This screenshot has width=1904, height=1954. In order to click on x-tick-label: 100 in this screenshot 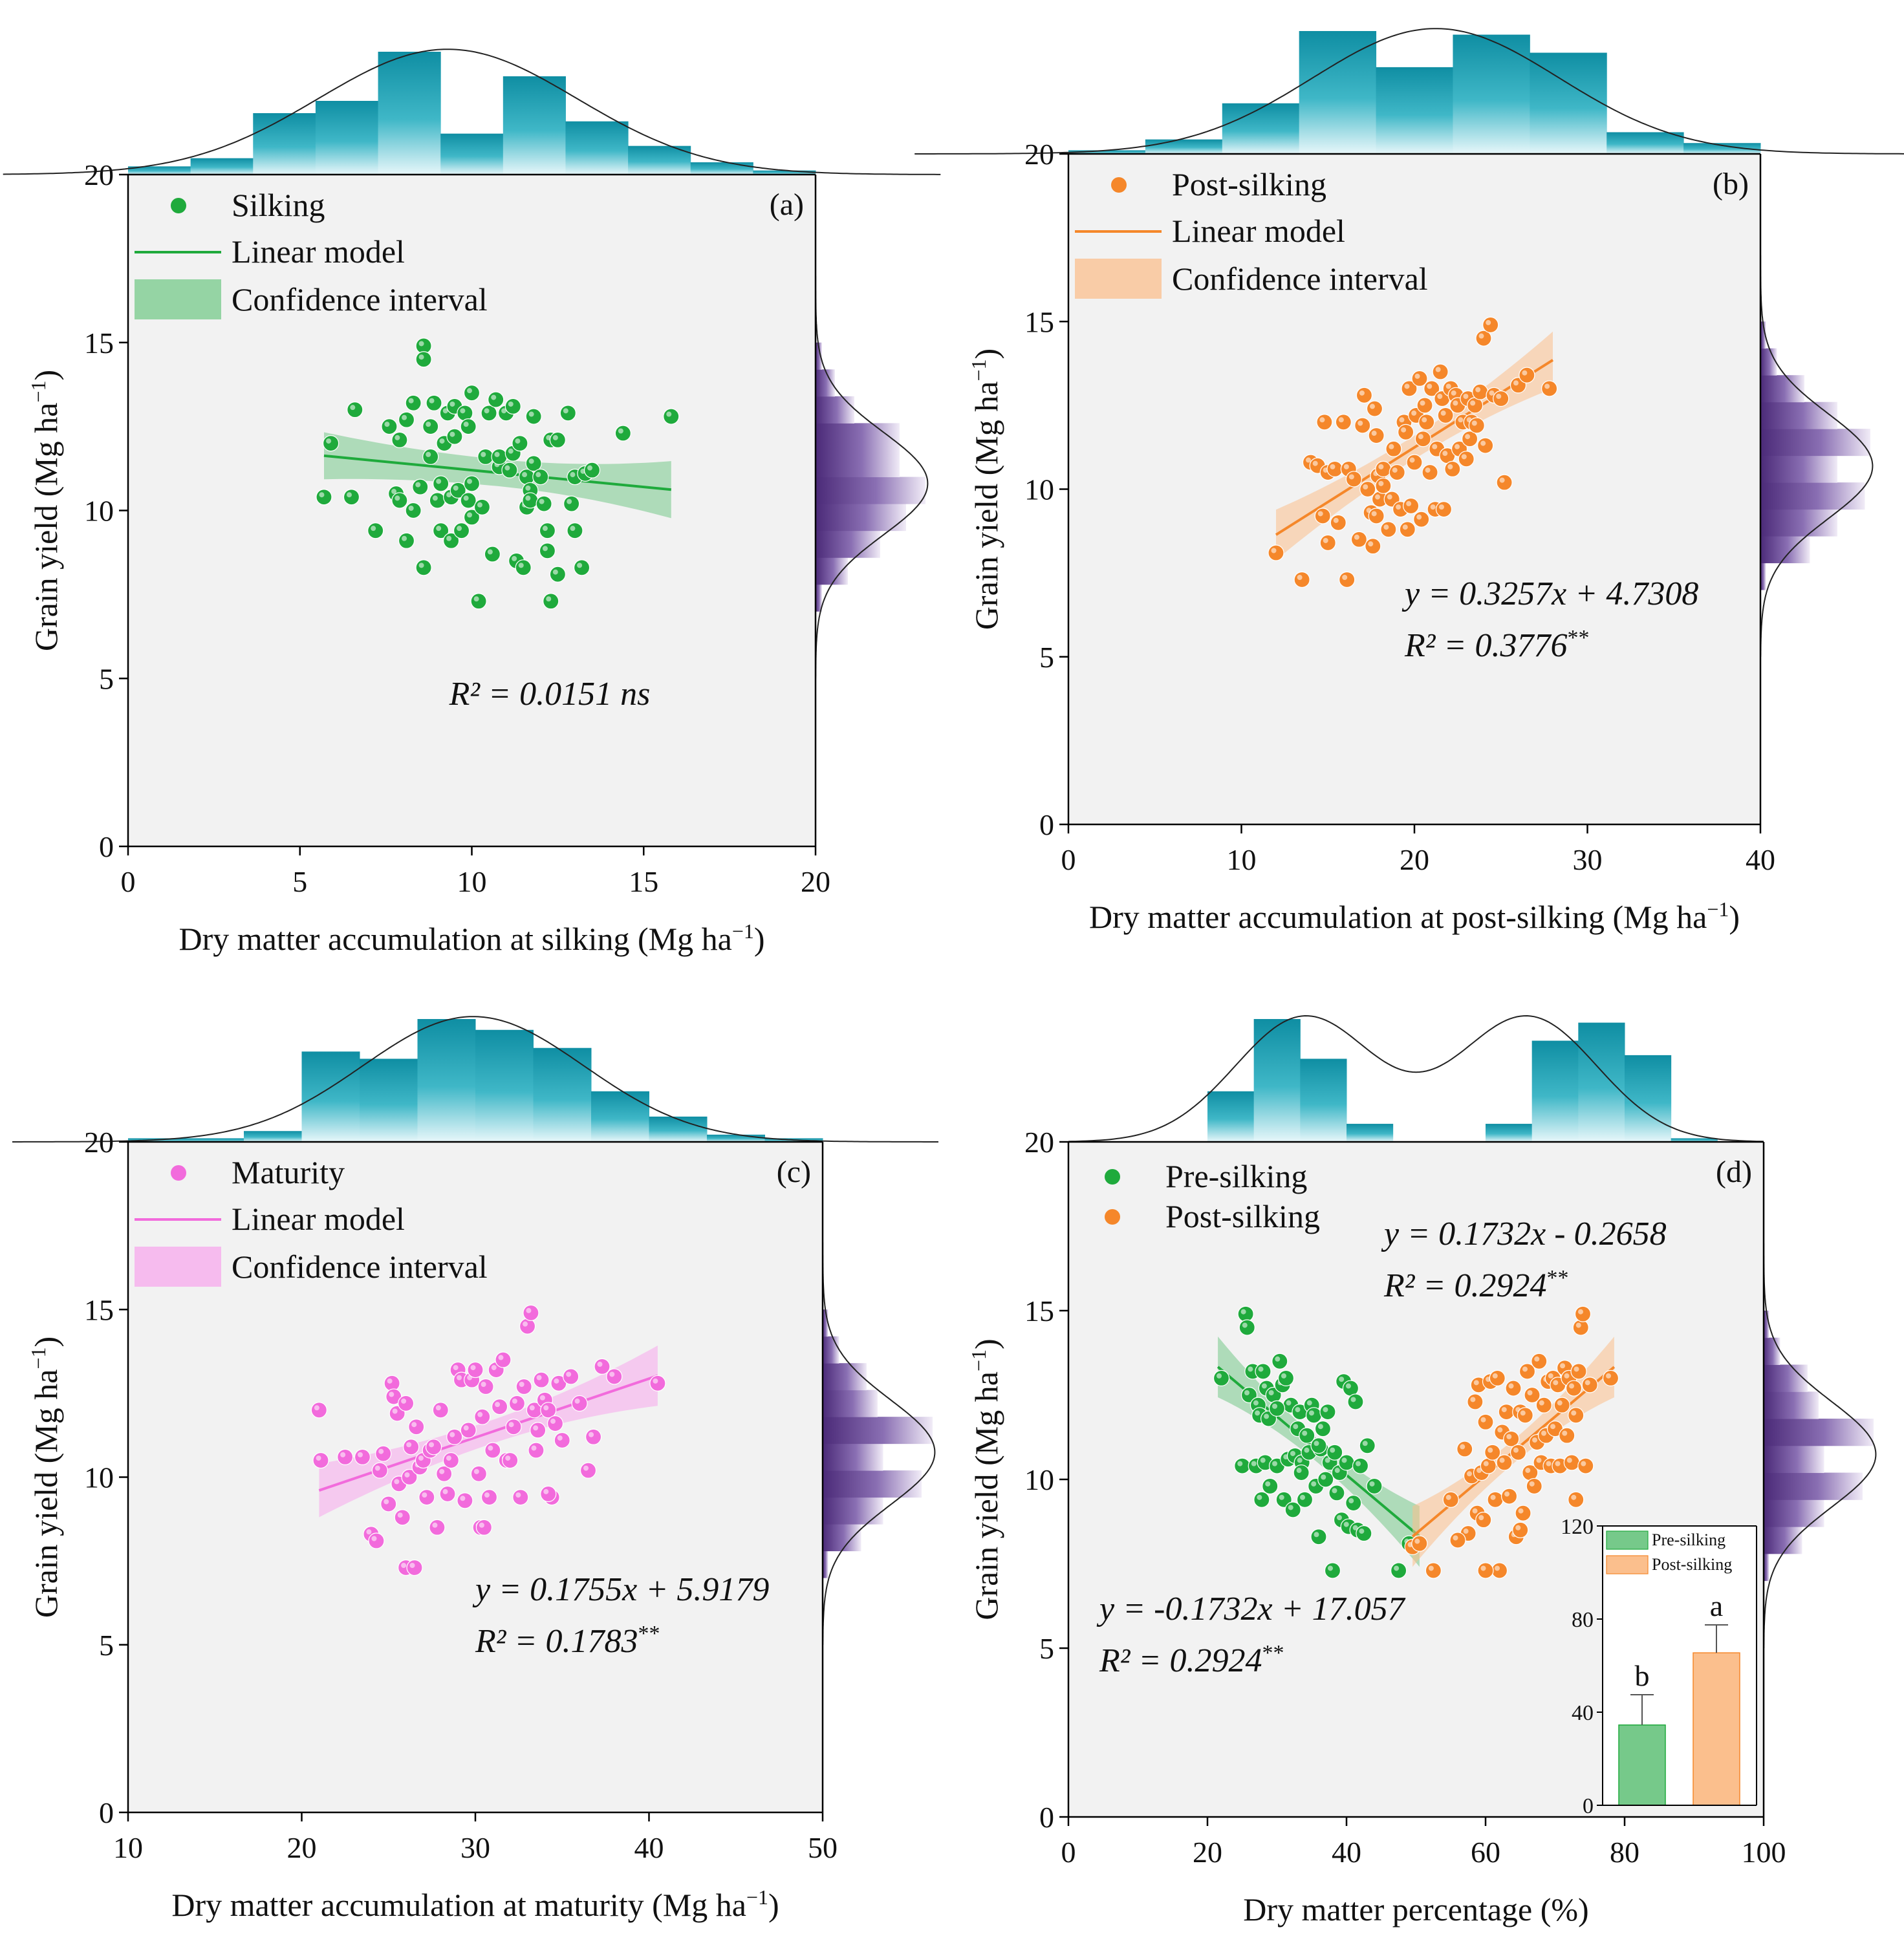, I will do `click(1764, 1853)`.